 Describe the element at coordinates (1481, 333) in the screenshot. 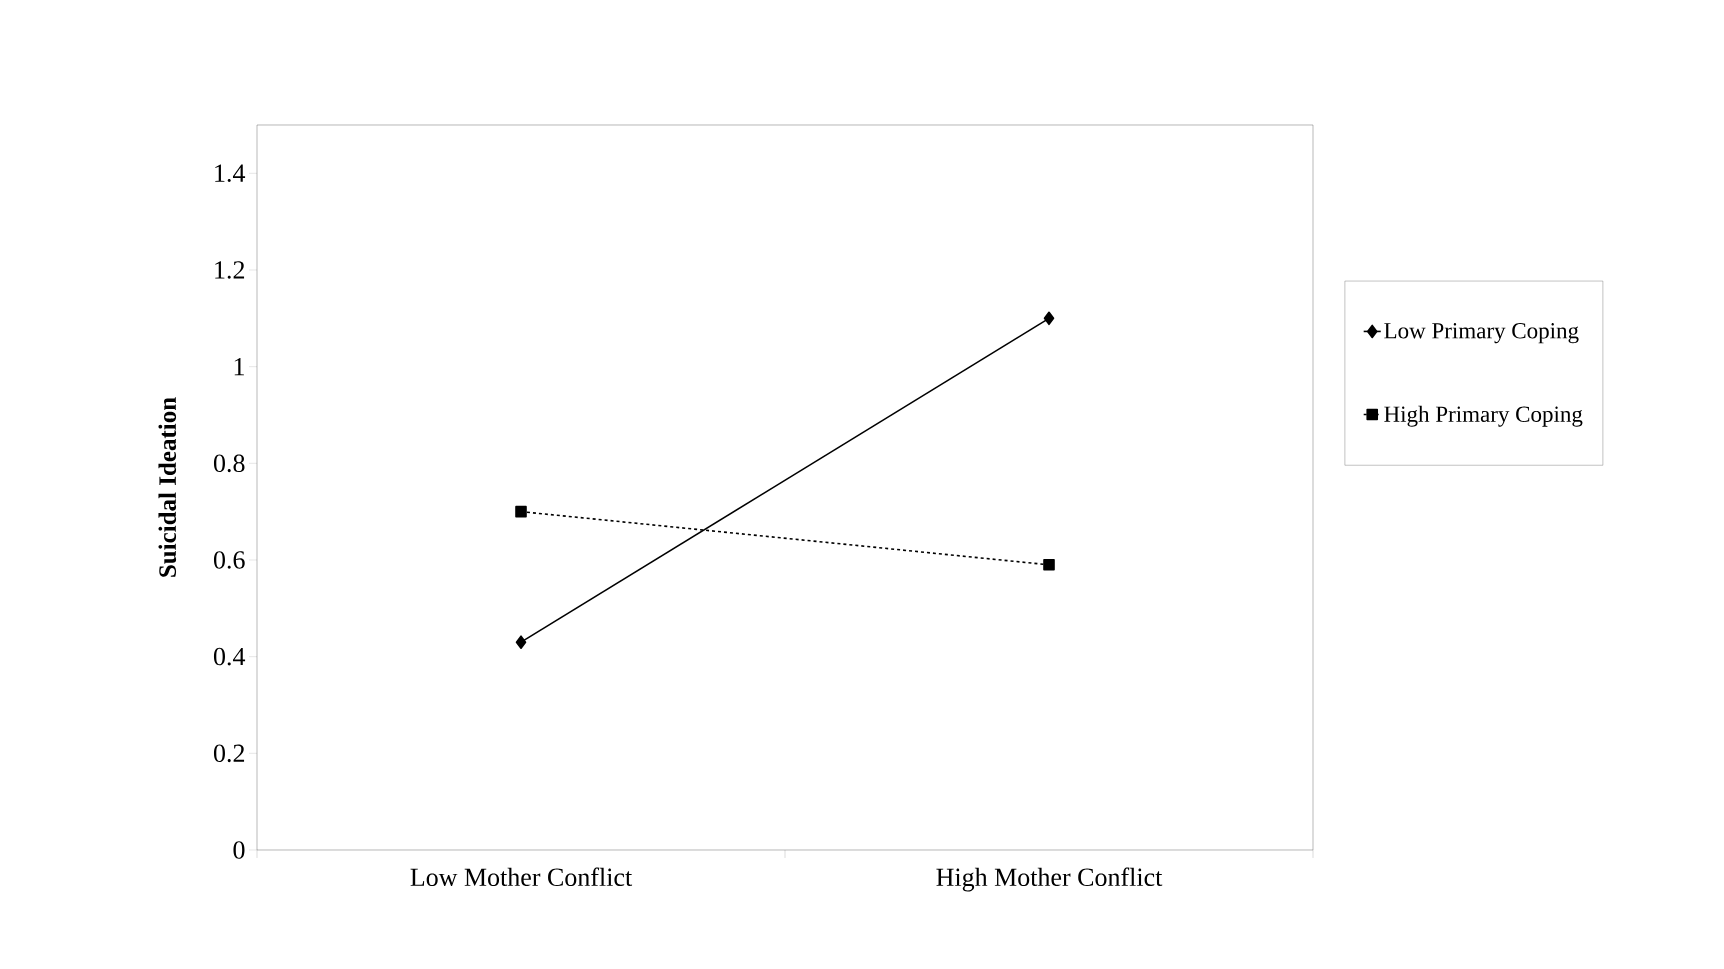

I see `legend-label: Low Primary Coping` at that location.